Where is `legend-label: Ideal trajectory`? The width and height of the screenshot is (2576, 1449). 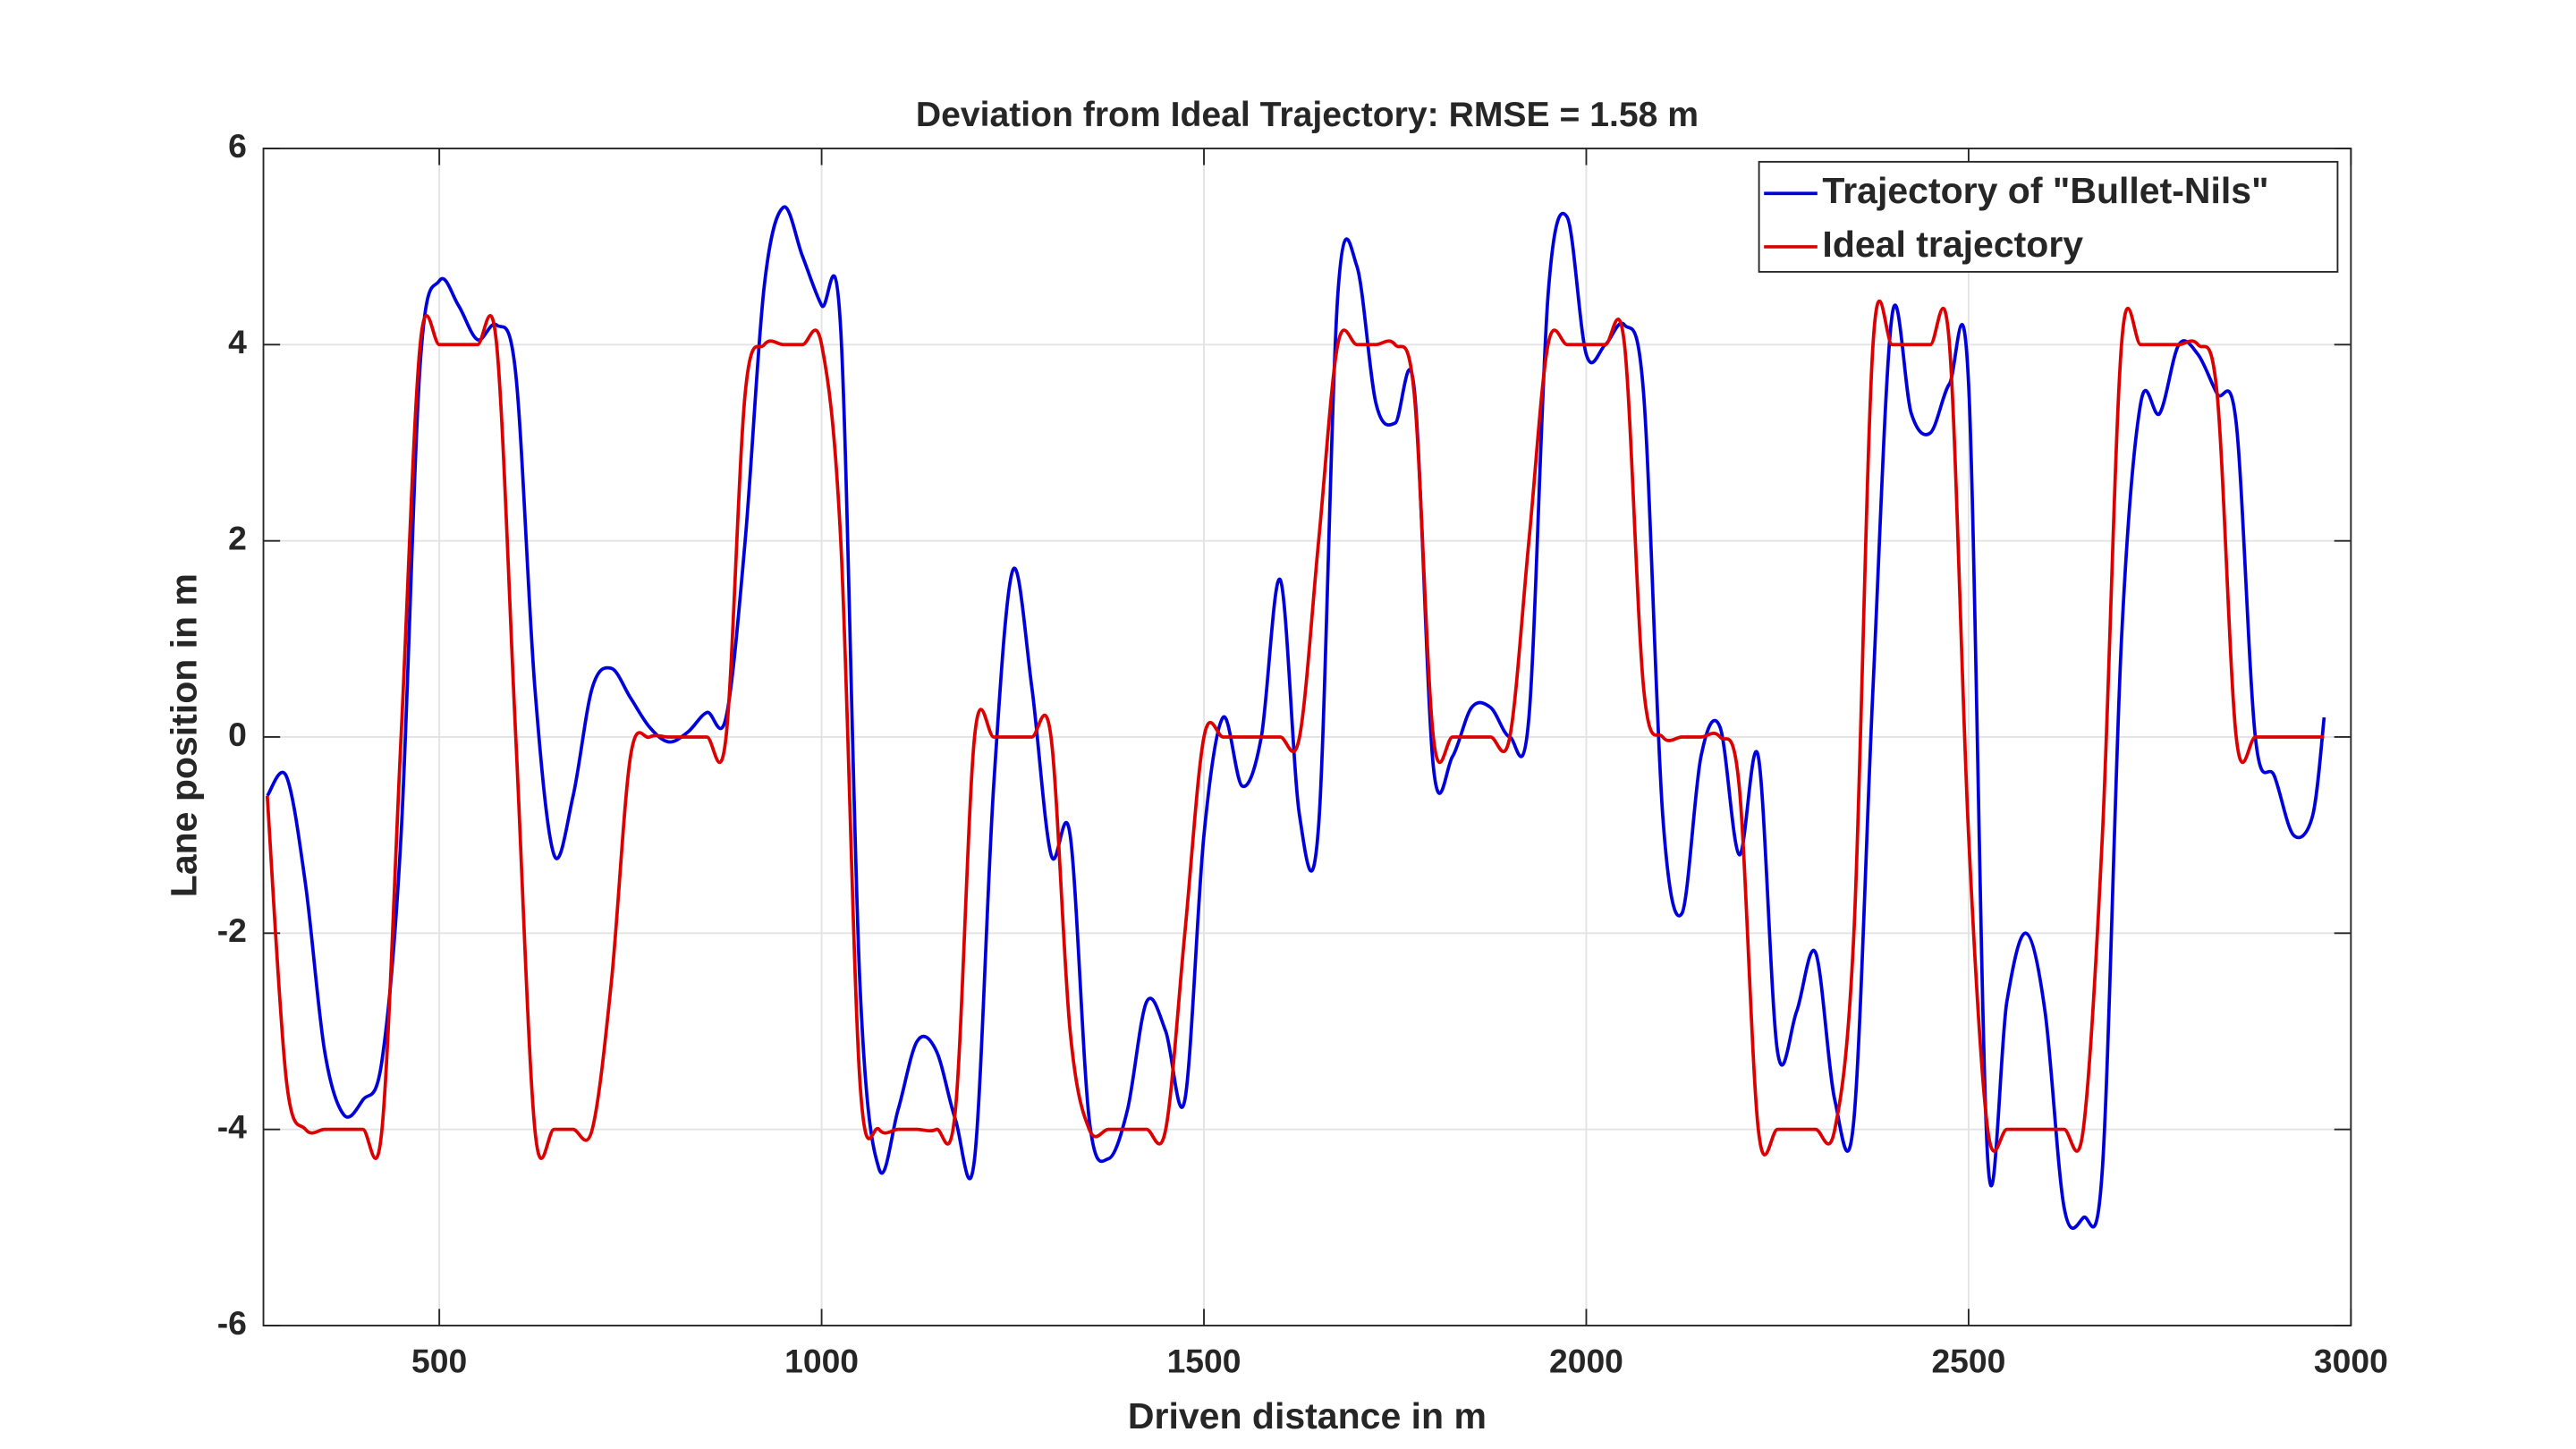
legend-label: Ideal trajectory is located at coordinates (1952, 244).